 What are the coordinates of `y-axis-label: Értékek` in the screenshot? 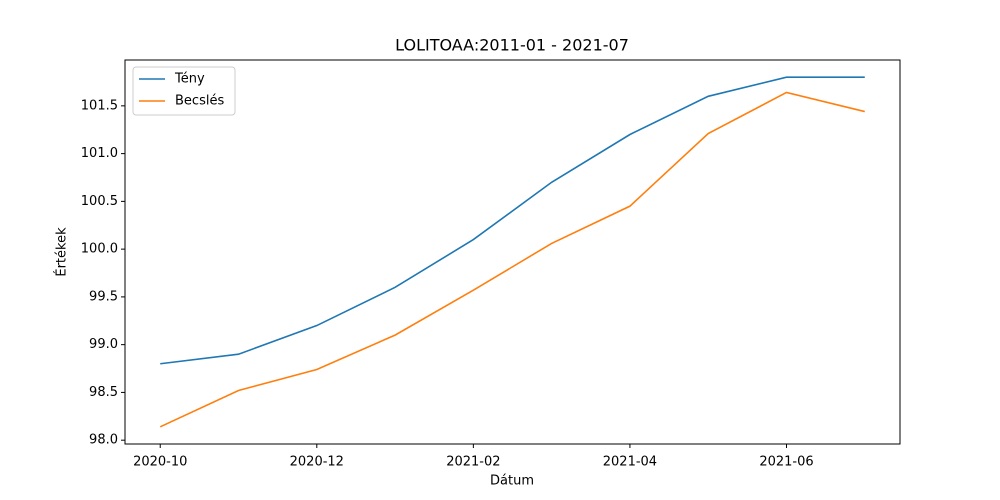 It's located at (62, 252).